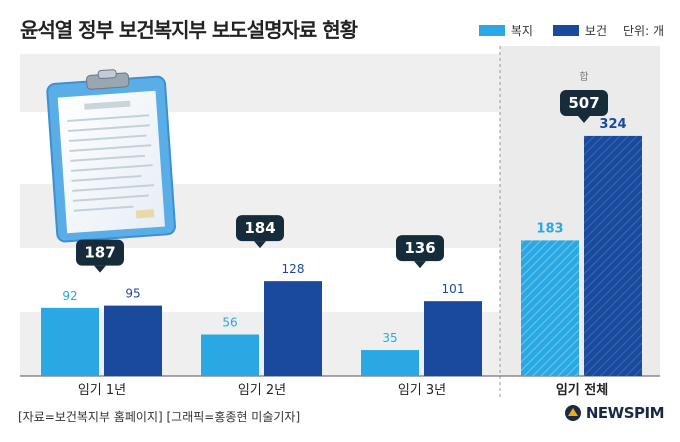 The height and width of the screenshot is (442, 680). I want to click on legend-swatch-welfare, so click(491, 30).